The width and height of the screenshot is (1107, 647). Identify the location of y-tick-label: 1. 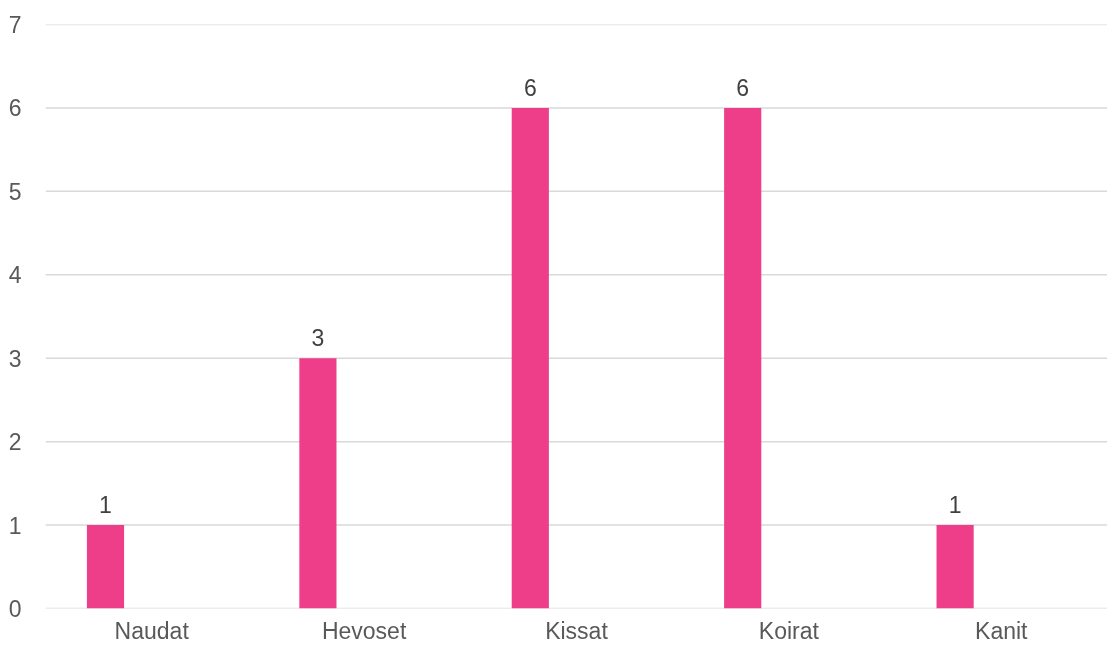
(15, 525).